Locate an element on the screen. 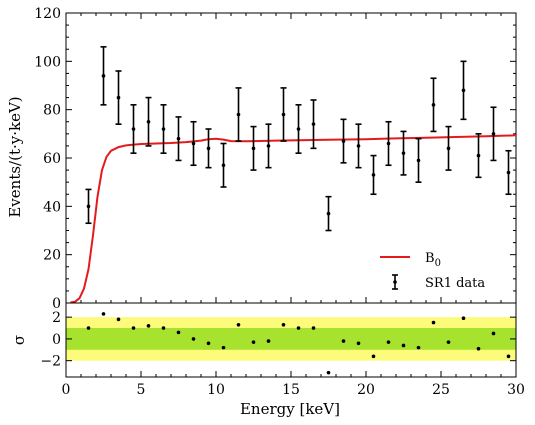  residual-axis-title: σ is located at coordinates (19, 340).